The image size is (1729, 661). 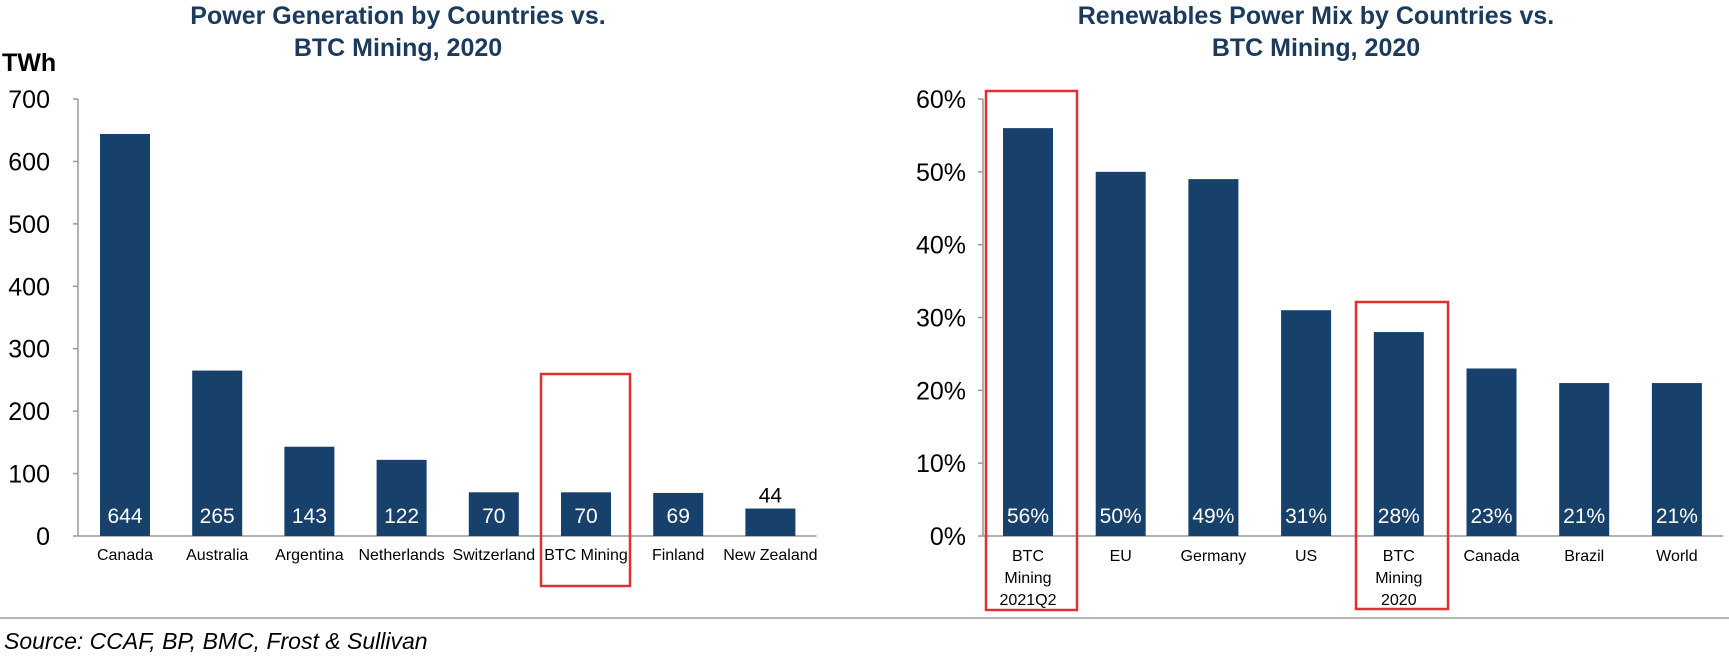 I want to click on x-tick-label: Argentina, so click(x=309, y=555).